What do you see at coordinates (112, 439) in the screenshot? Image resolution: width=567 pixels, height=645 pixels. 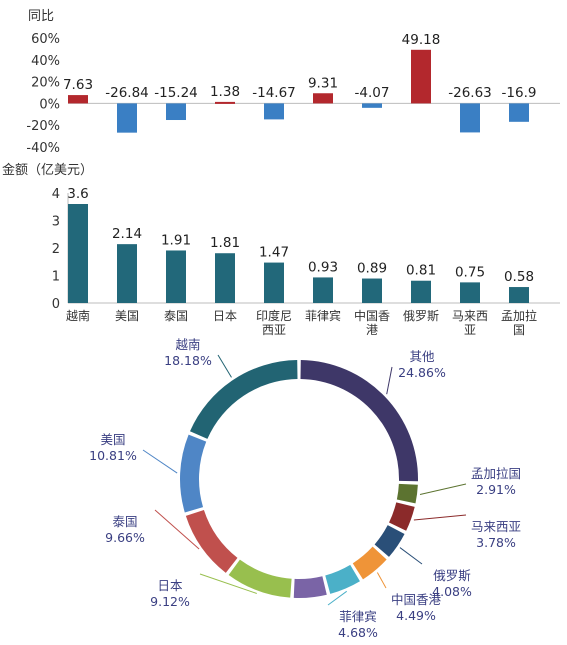 I see `donut-category-label: 美国` at bounding box center [112, 439].